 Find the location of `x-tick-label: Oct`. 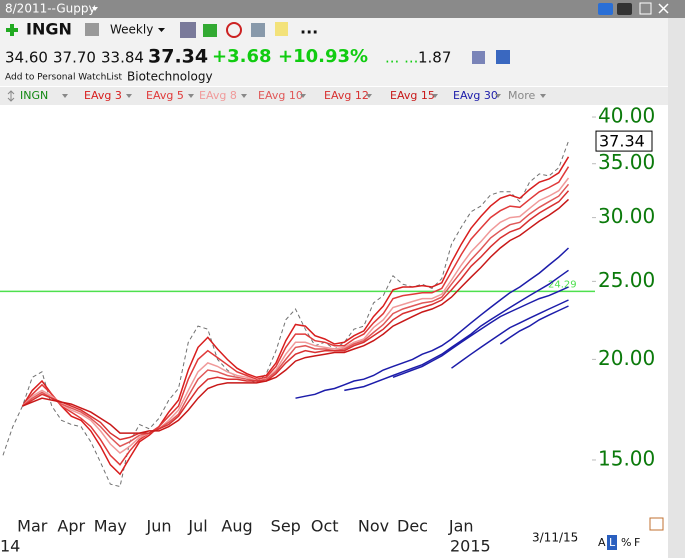

x-tick-label: Oct is located at coordinates (325, 526).